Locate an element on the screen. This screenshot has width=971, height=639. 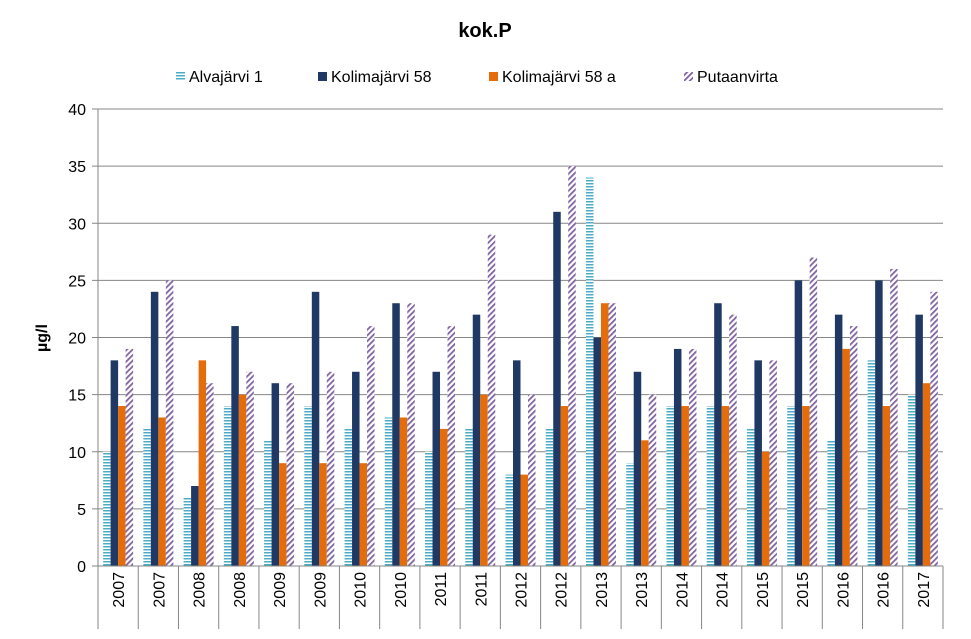
chart-title: kok.P is located at coordinates (484, 31).